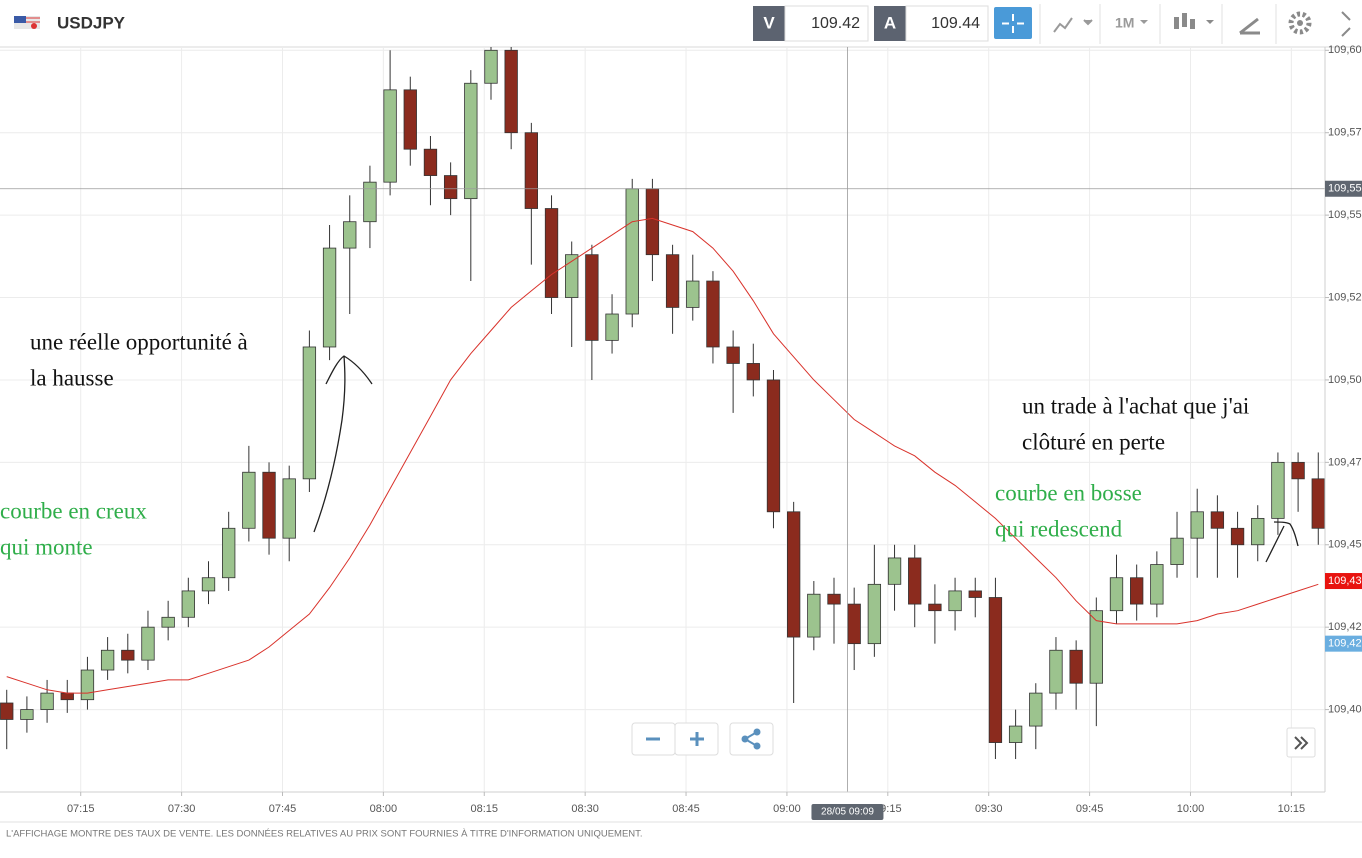 This screenshot has width=1362, height=858. Describe the element at coordinates (73, 510) in the screenshot. I see `annotation: courbe en creux` at that location.